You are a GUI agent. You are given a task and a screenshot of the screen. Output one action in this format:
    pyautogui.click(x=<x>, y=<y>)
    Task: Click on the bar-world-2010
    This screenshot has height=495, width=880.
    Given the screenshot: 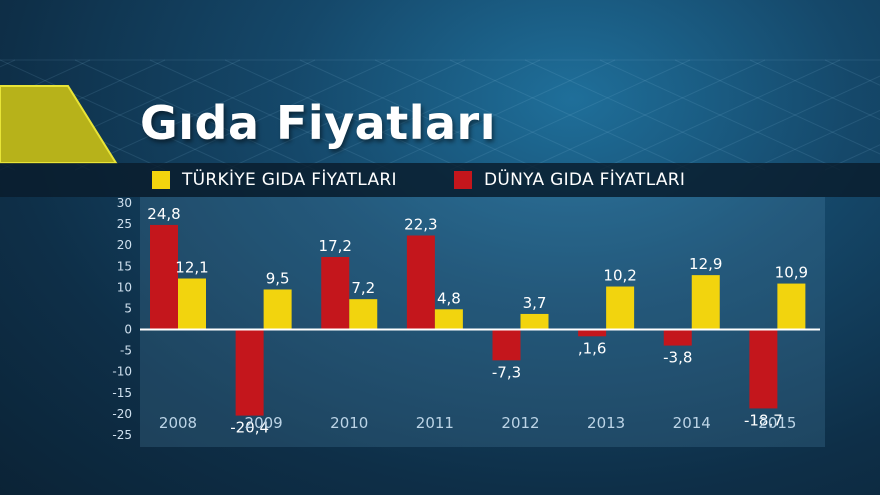 What is the action you would take?
    pyautogui.click(x=335, y=293)
    